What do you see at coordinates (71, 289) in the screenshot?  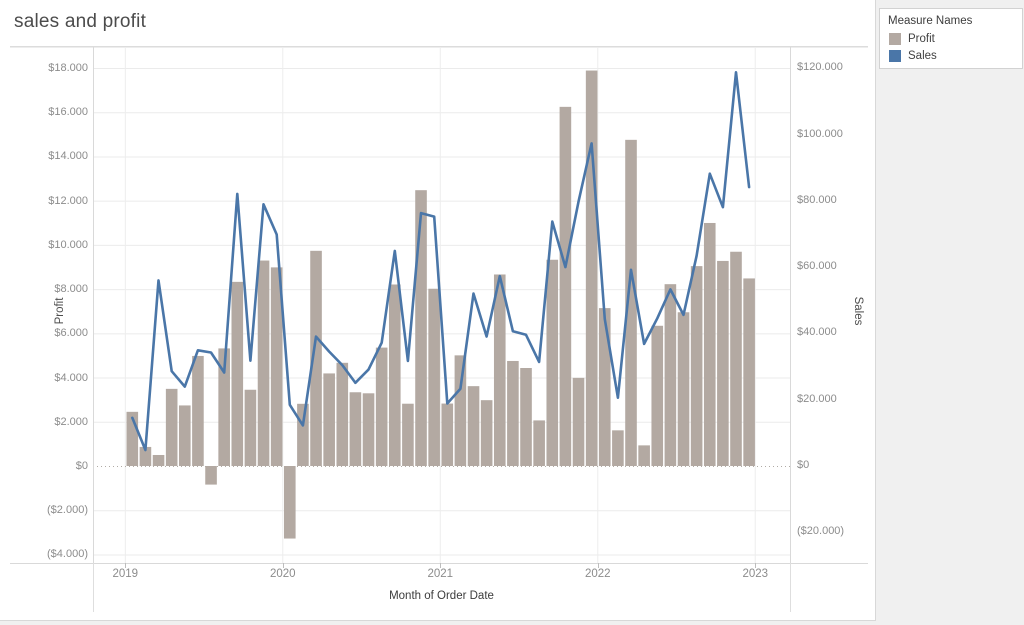 I see `left-tick-8000: $8.000` at bounding box center [71, 289].